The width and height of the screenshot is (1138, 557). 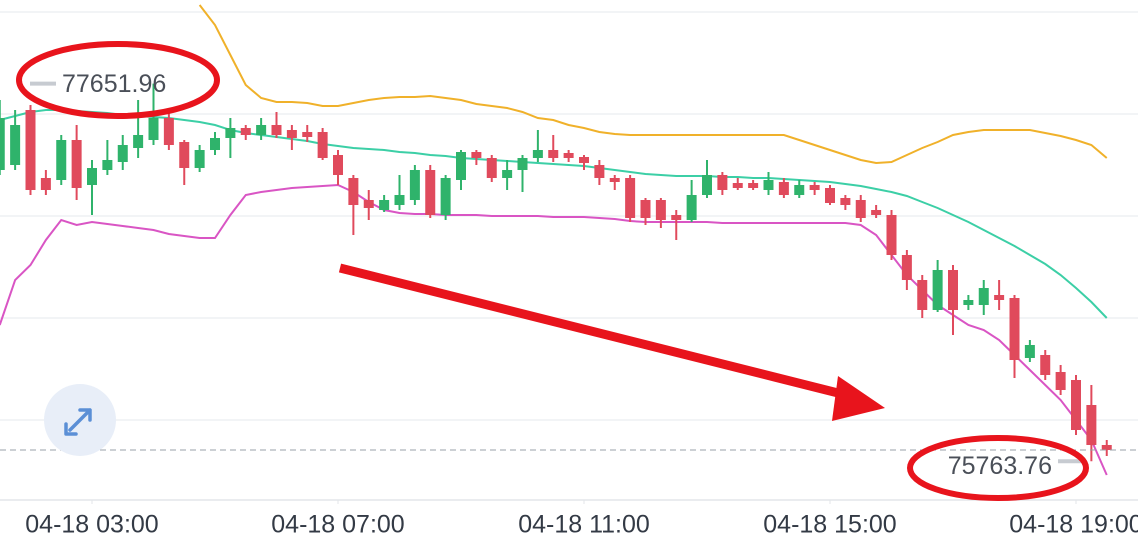 I want to click on x-tick-label: 04-18 15:00, so click(x=829, y=525).